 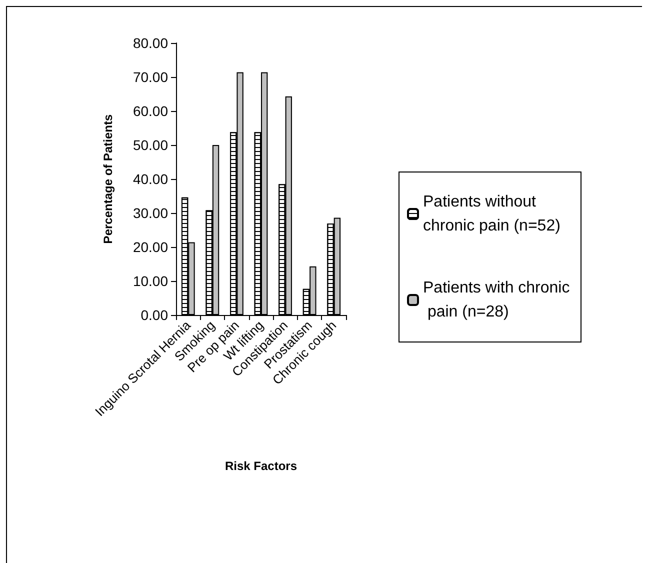 What do you see at coordinates (261, 466) in the screenshot?
I see `x-axis-title: Risk Factors` at bounding box center [261, 466].